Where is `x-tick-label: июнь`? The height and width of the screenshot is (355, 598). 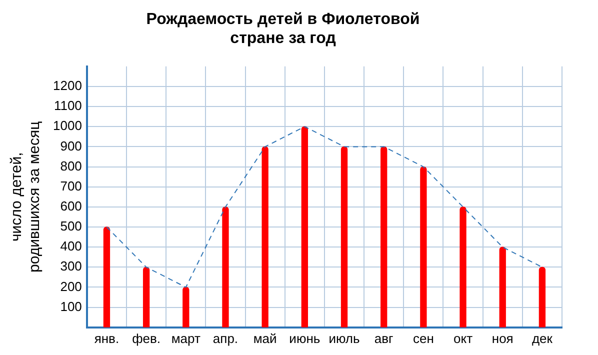 x-tick-label: июнь is located at coordinates (304, 338).